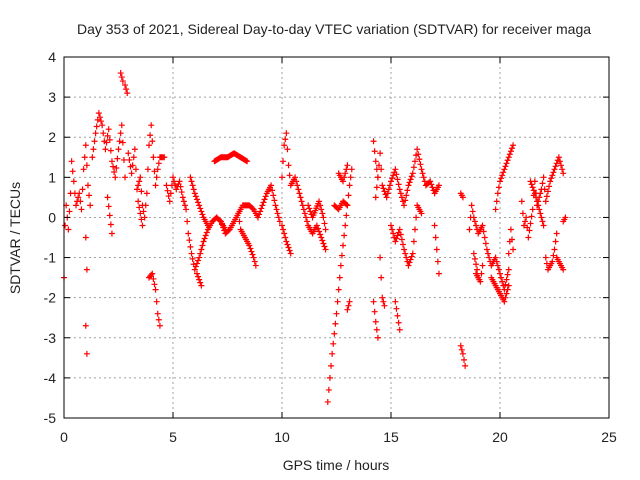 This screenshot has height=480, width=640. What do you see at coordinates (52, 57) in the screenshot?
I see `y-tick-label: 4` at bounding box center [52, 57].